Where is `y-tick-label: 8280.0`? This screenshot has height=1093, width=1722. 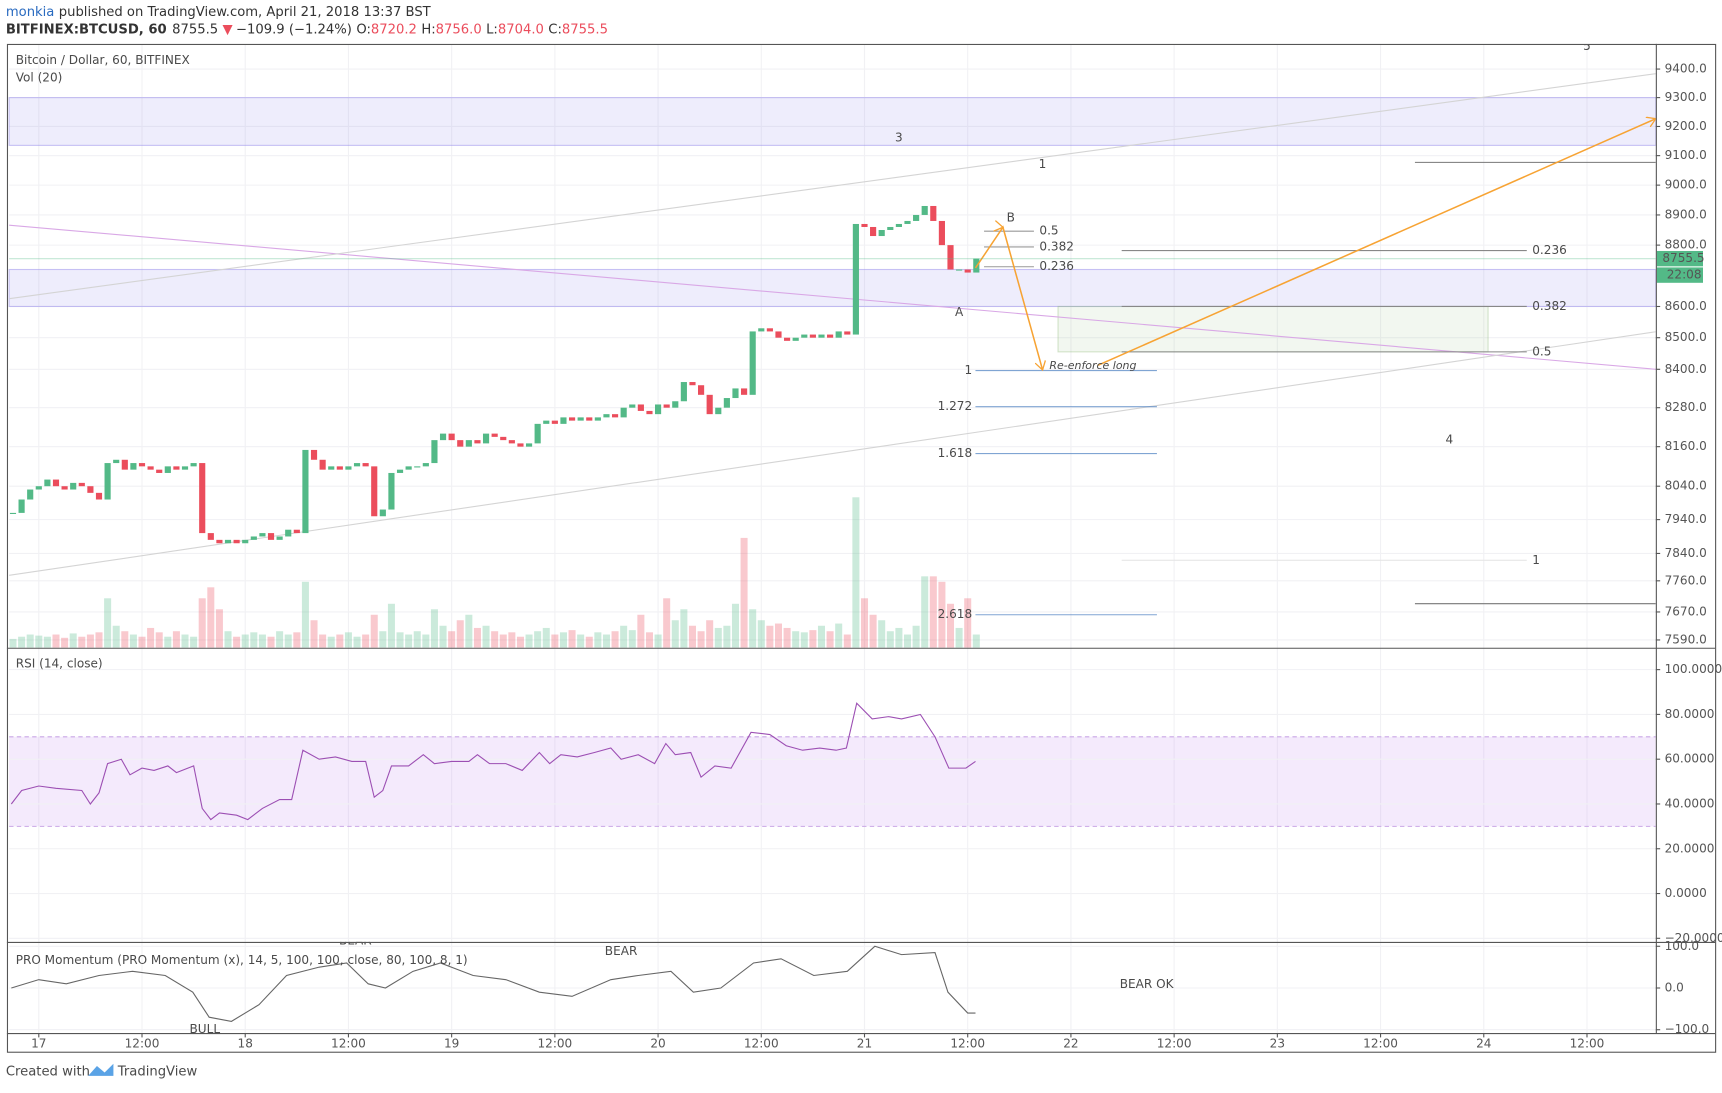
y-tick-label: 8280.0 is located at coordinates (1686, 407).